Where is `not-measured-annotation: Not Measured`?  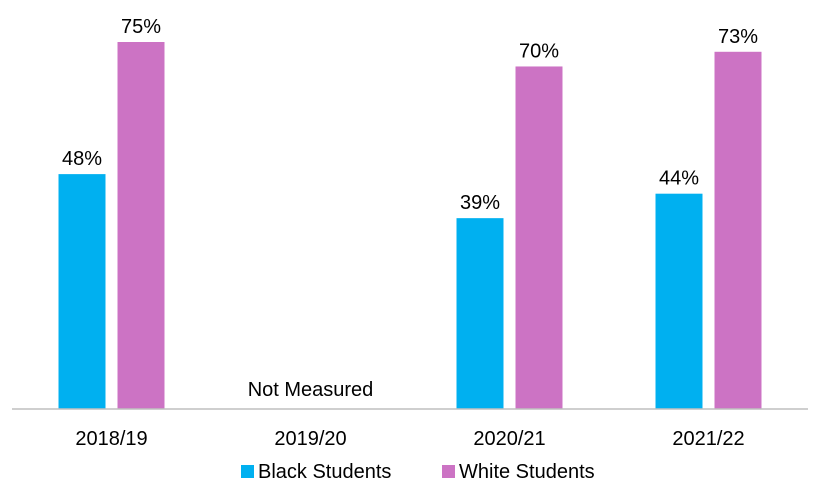
not-measured-annotation: Not Measured is located at coordinates (311, 390).